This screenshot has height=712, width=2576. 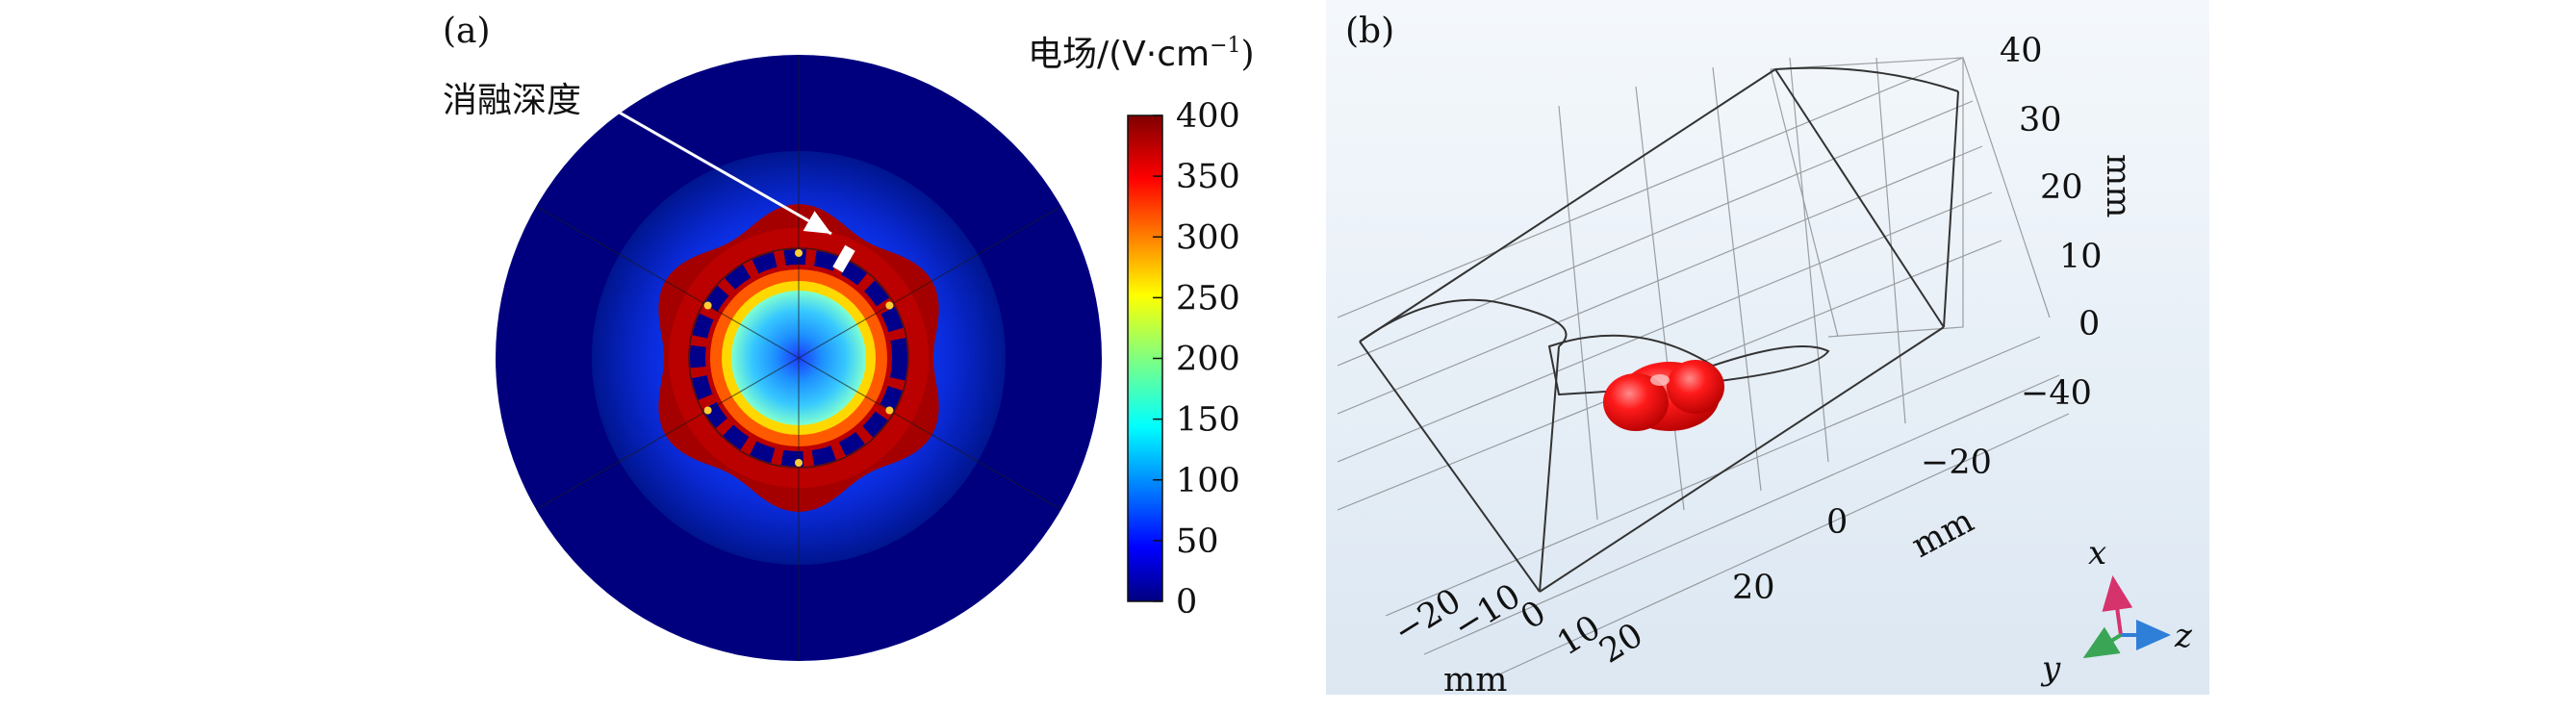 I want to click on colorbar-tick-label: 400, so click(x=1208, y=116).